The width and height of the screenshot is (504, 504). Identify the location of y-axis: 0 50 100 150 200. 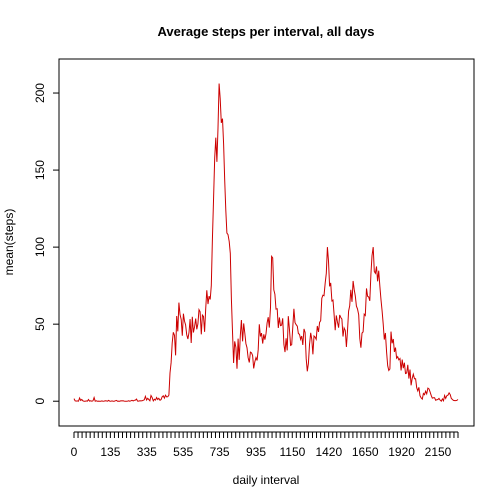
(46, 244).